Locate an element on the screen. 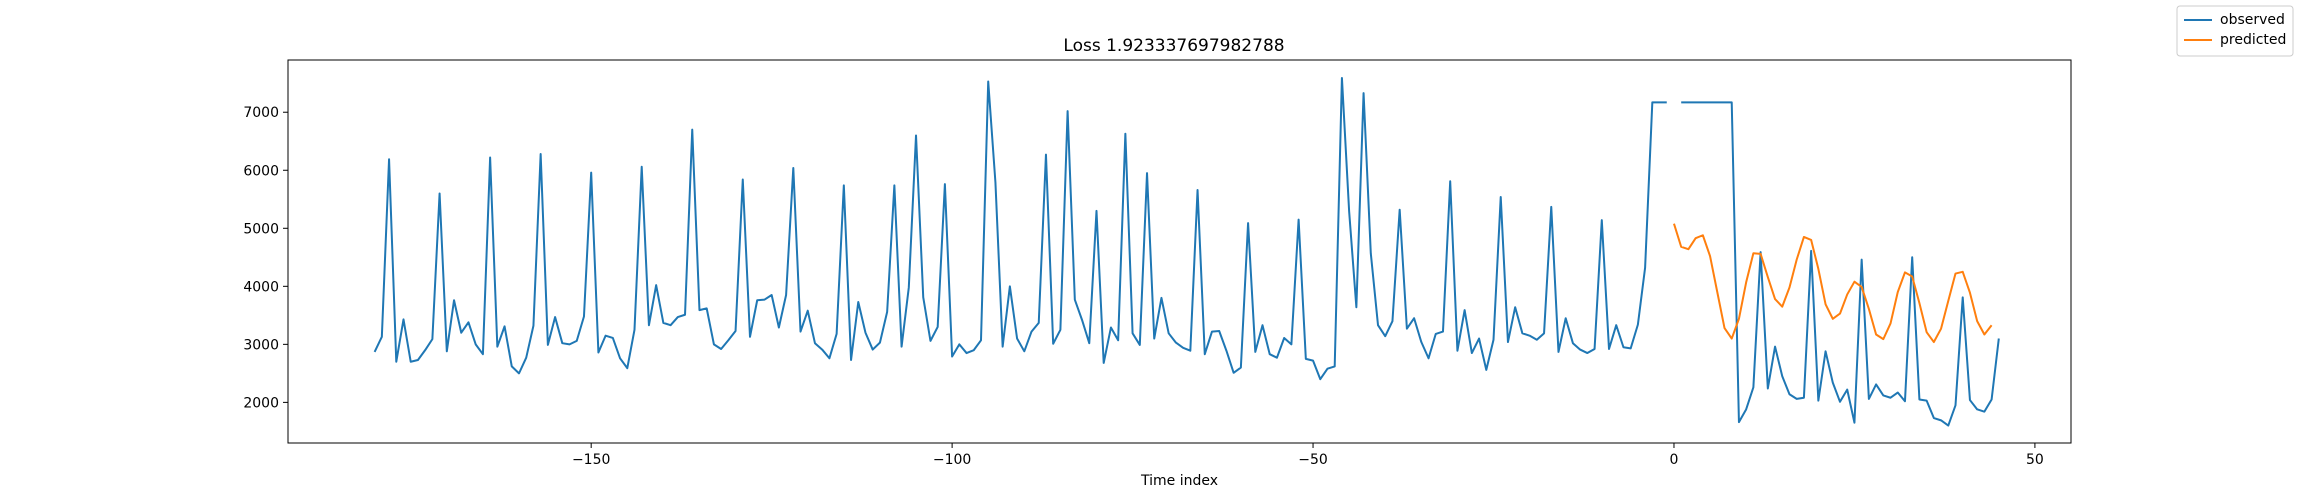 The height and width of the screenshot is (500, 2300). x-axis-label: Time index is located at coordinates (1179, 481).